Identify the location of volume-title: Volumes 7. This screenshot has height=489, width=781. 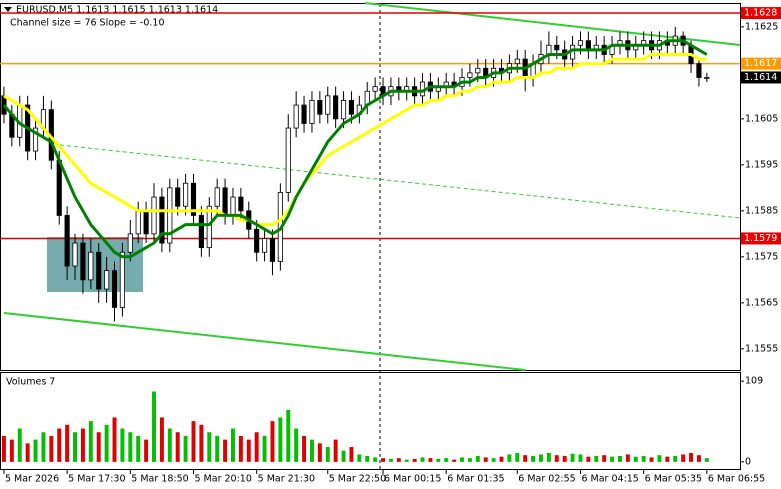
(30, 382).